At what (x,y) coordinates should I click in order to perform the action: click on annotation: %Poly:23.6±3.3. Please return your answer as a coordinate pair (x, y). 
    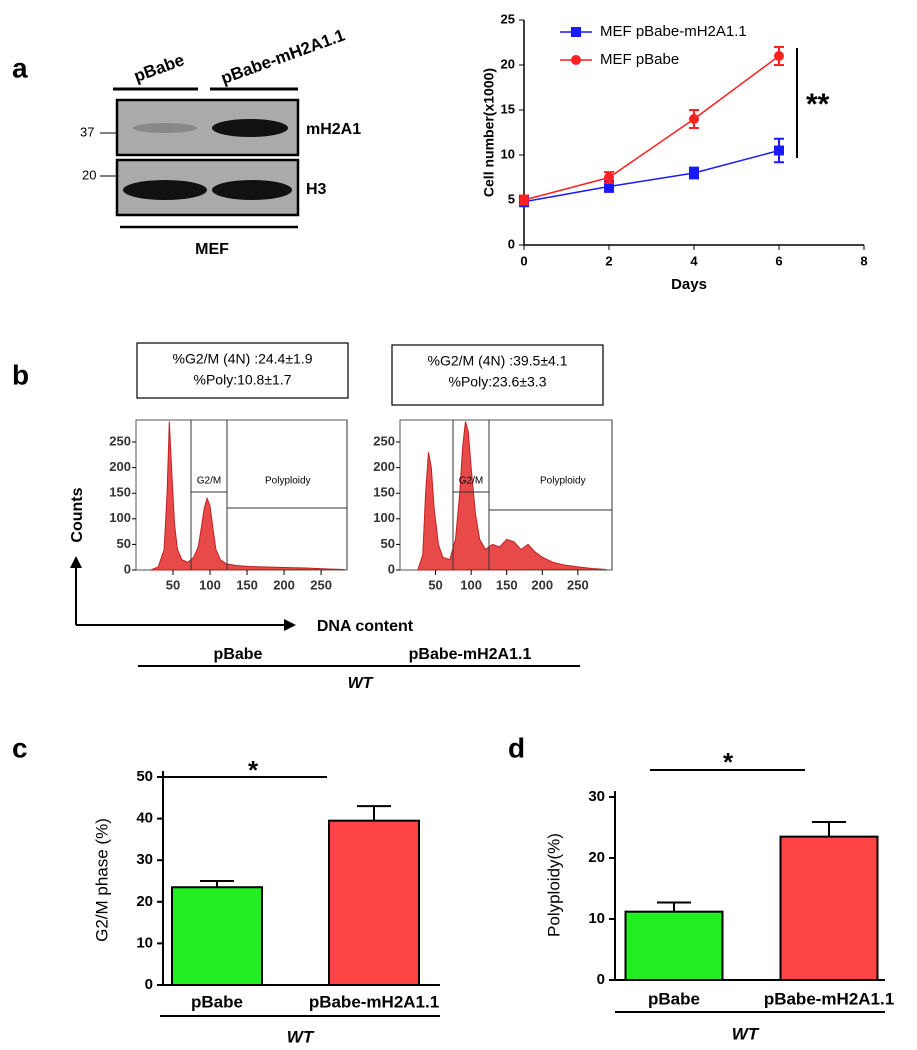
    Looking at the image, I should click on (498, 382).